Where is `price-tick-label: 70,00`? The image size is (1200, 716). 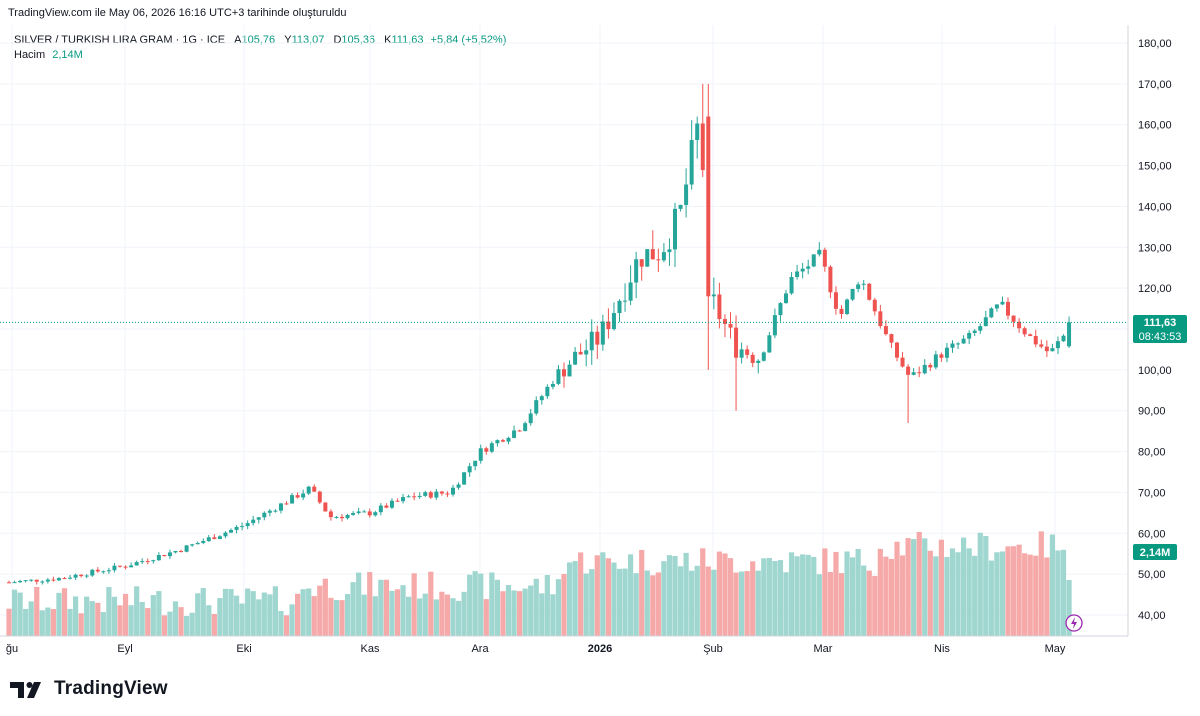 price-tick-label: 70,00 is located at coordinates (1152, 493).